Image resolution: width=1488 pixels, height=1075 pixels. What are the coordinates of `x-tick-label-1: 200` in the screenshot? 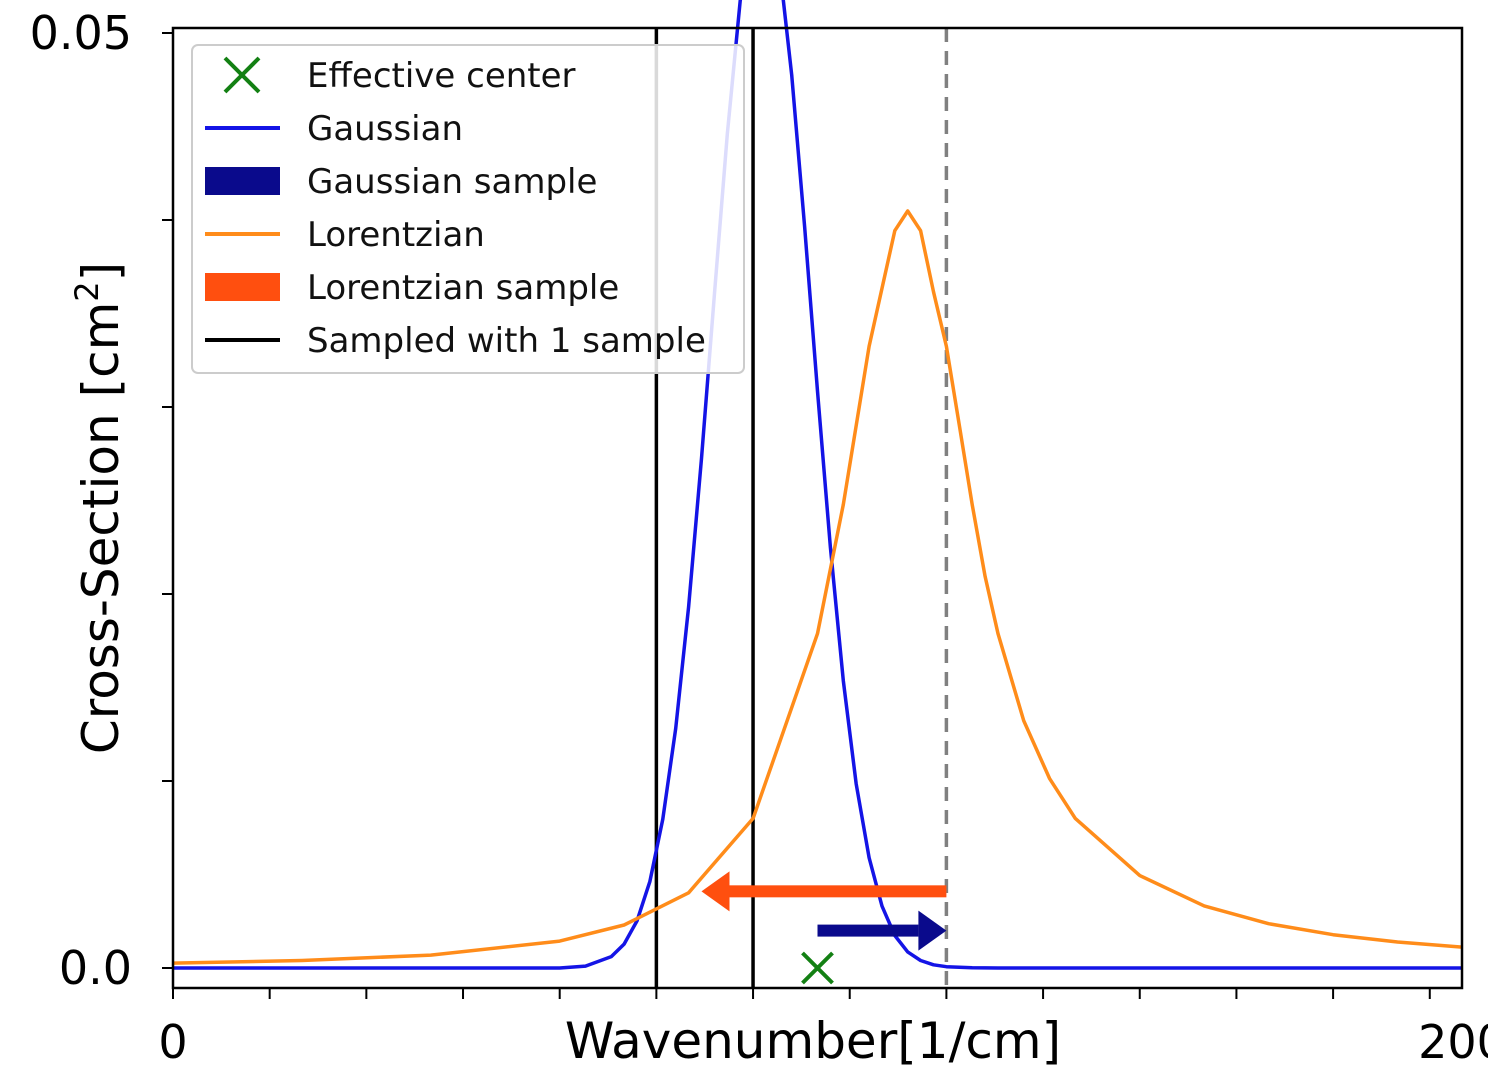 It's located at (1453, 1042).